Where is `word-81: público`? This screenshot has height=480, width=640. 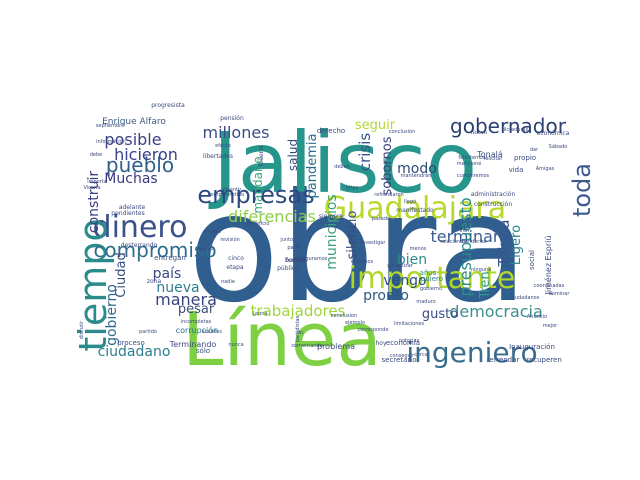 word-81: público is located at coordinates (288, 268).